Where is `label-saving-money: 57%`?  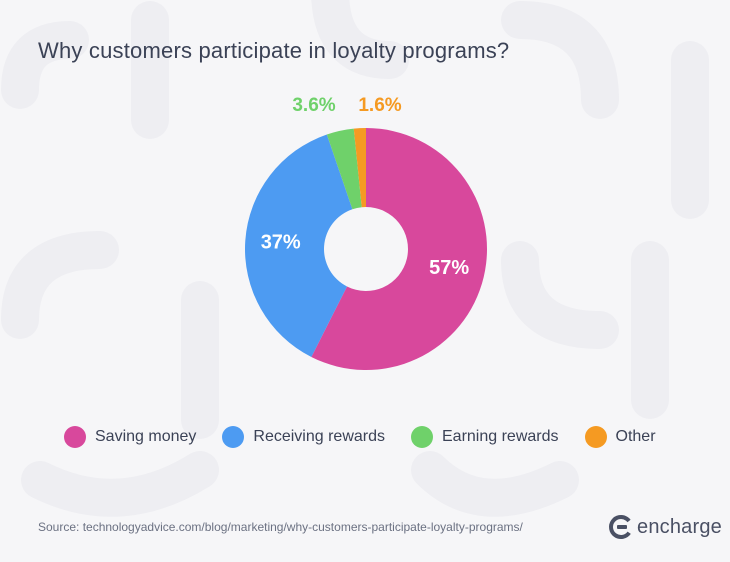 label-saving-money: 57% is located at coordinates (449, 268).